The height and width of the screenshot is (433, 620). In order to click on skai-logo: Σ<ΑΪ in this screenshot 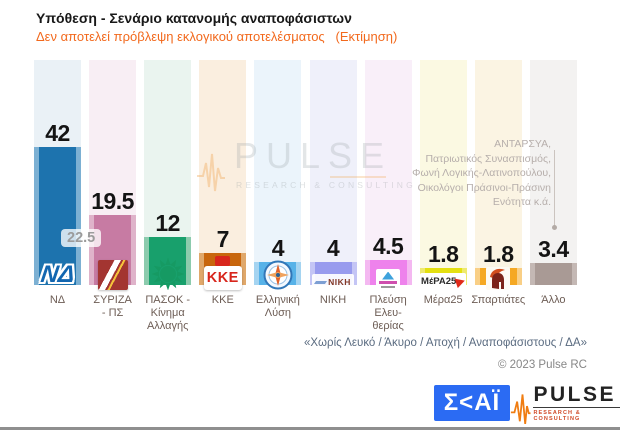, I will do `click(472, 403)`.